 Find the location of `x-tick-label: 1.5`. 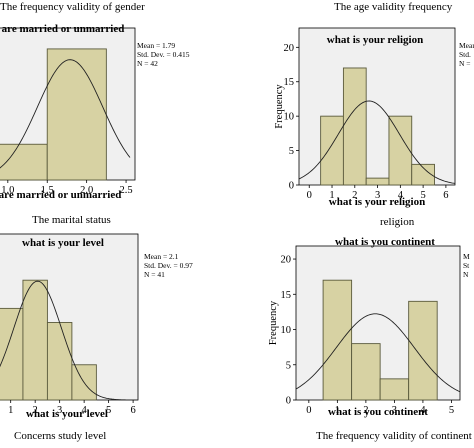

x-tick-label: 1.5 is located at coordinates (47, 190).